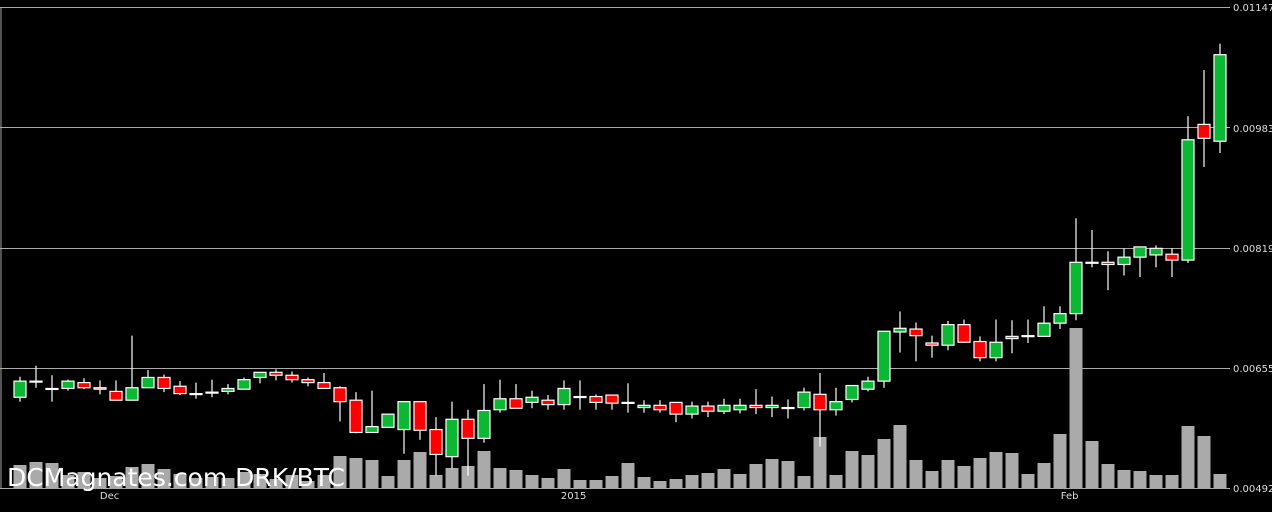 The height and width of the screenshot is (512, 1272). Describe the element at coordinates (589, 496) in the screenshot. I see `x-axis-labels: Dec 2015 Feb` at that location.